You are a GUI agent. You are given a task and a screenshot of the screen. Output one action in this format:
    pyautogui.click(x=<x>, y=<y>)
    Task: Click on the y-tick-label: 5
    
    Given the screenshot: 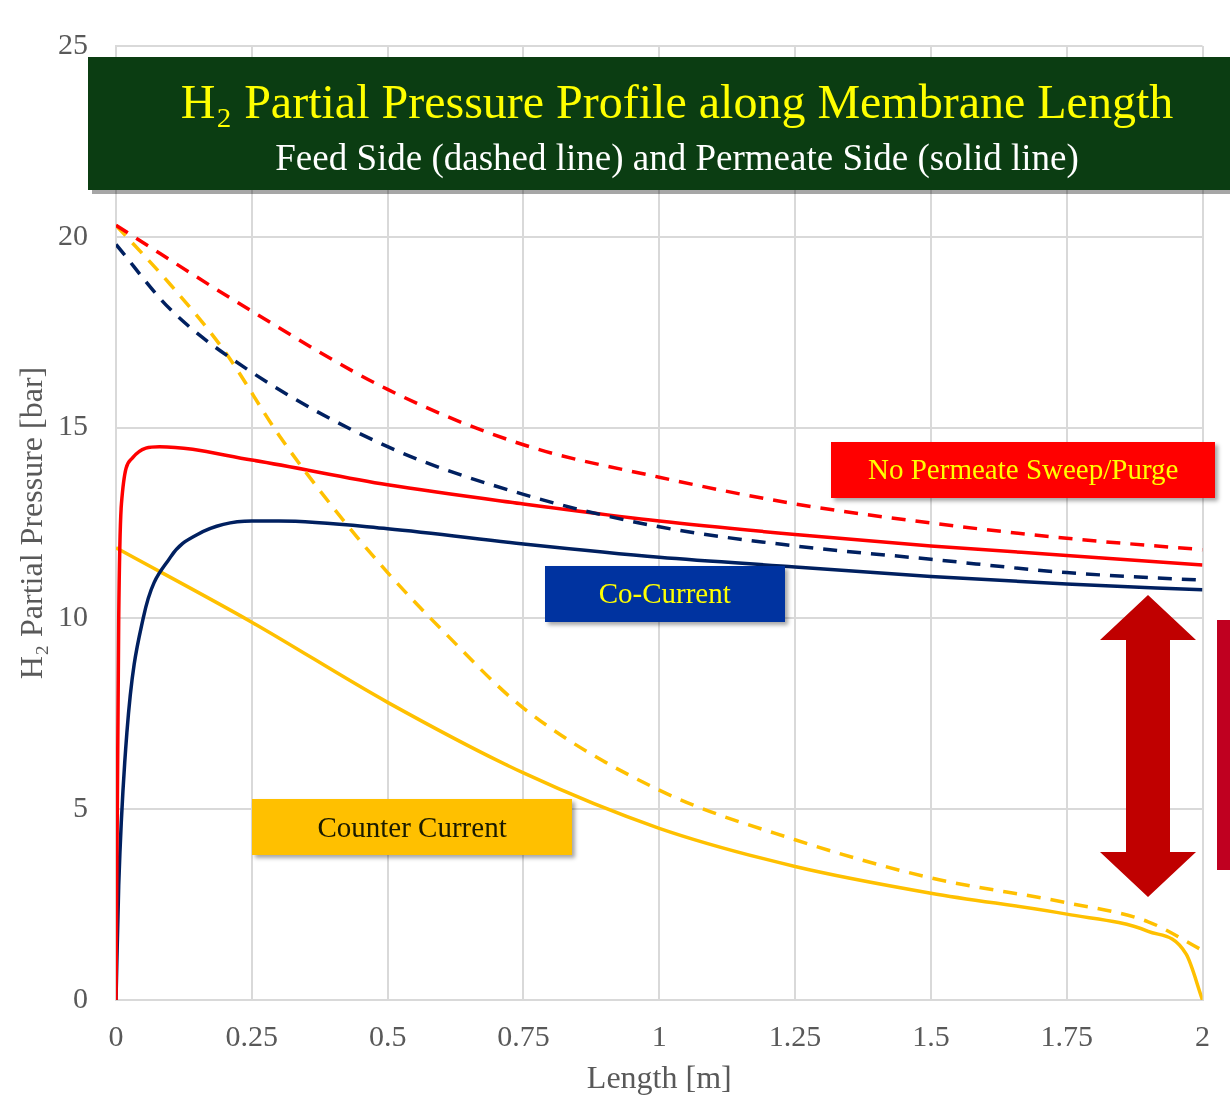 What is the action you would take?
    pyautogui.click(x=80, y=807)
    